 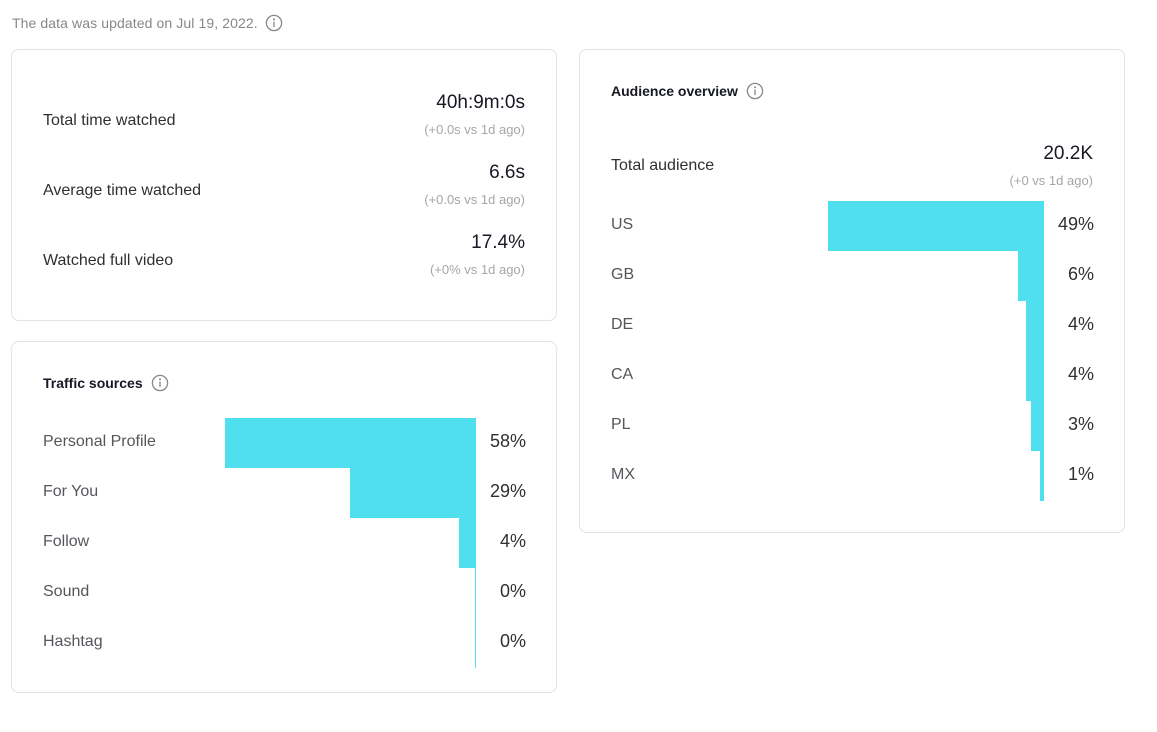 What do you see at coordinates (1075, 224) in the screenshot?
I see `bar-percent: 49%` at bounding box center [1075, 224].